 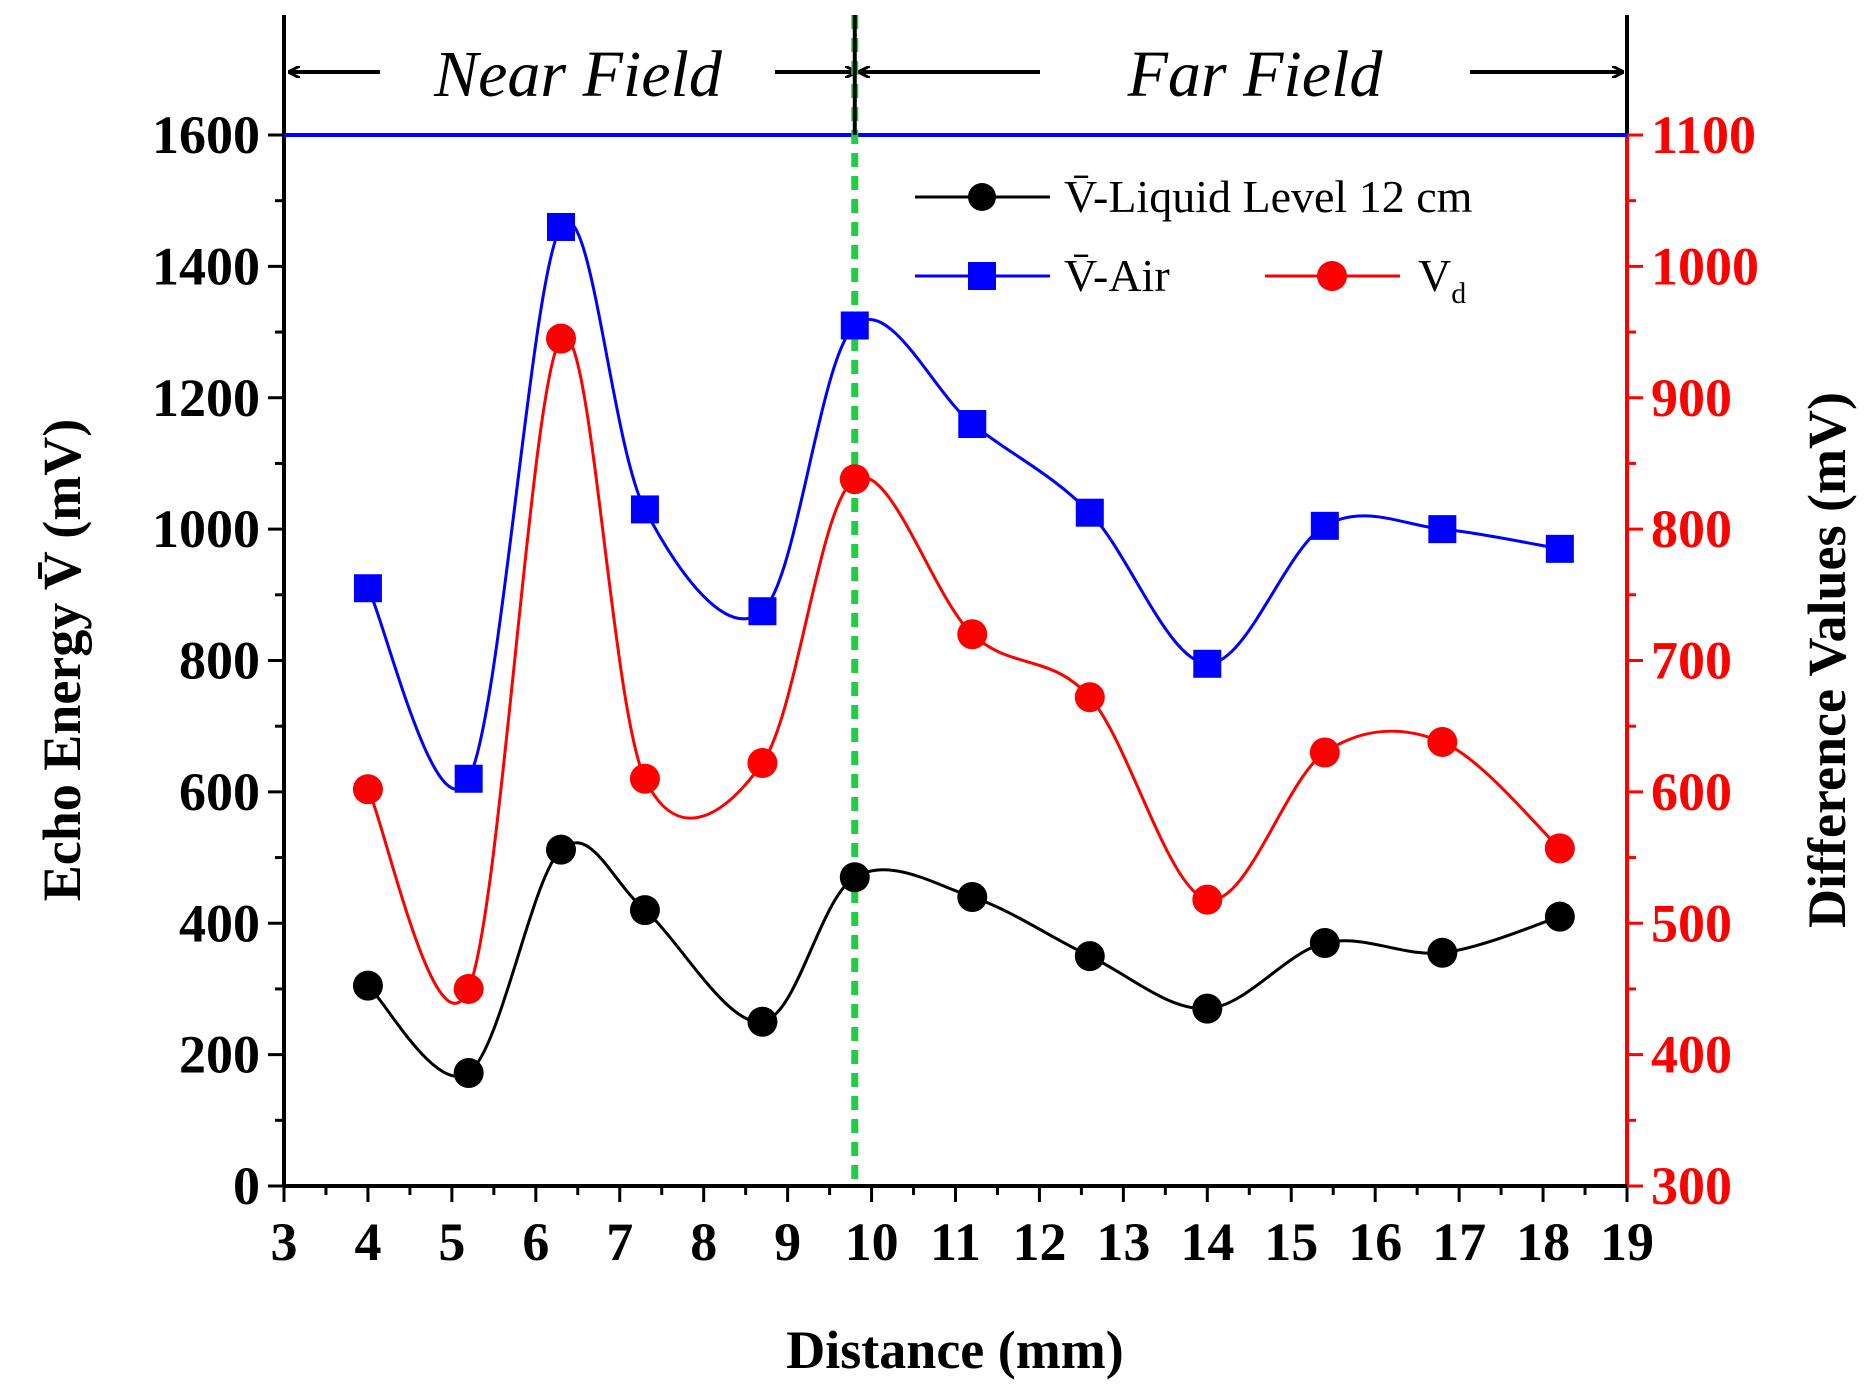 I want to click on x-tick-label: 15, so click(x=1291, y=1242).